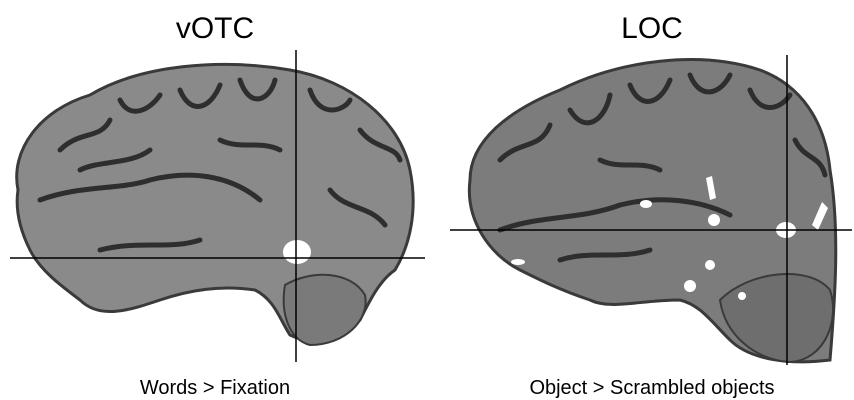 This screenshot has width=854, height=400. What do you see at coordinates (215, 388) in the screenshot?
I see `panel-caption: Words > Fixation` at bounding box center [215, 388].